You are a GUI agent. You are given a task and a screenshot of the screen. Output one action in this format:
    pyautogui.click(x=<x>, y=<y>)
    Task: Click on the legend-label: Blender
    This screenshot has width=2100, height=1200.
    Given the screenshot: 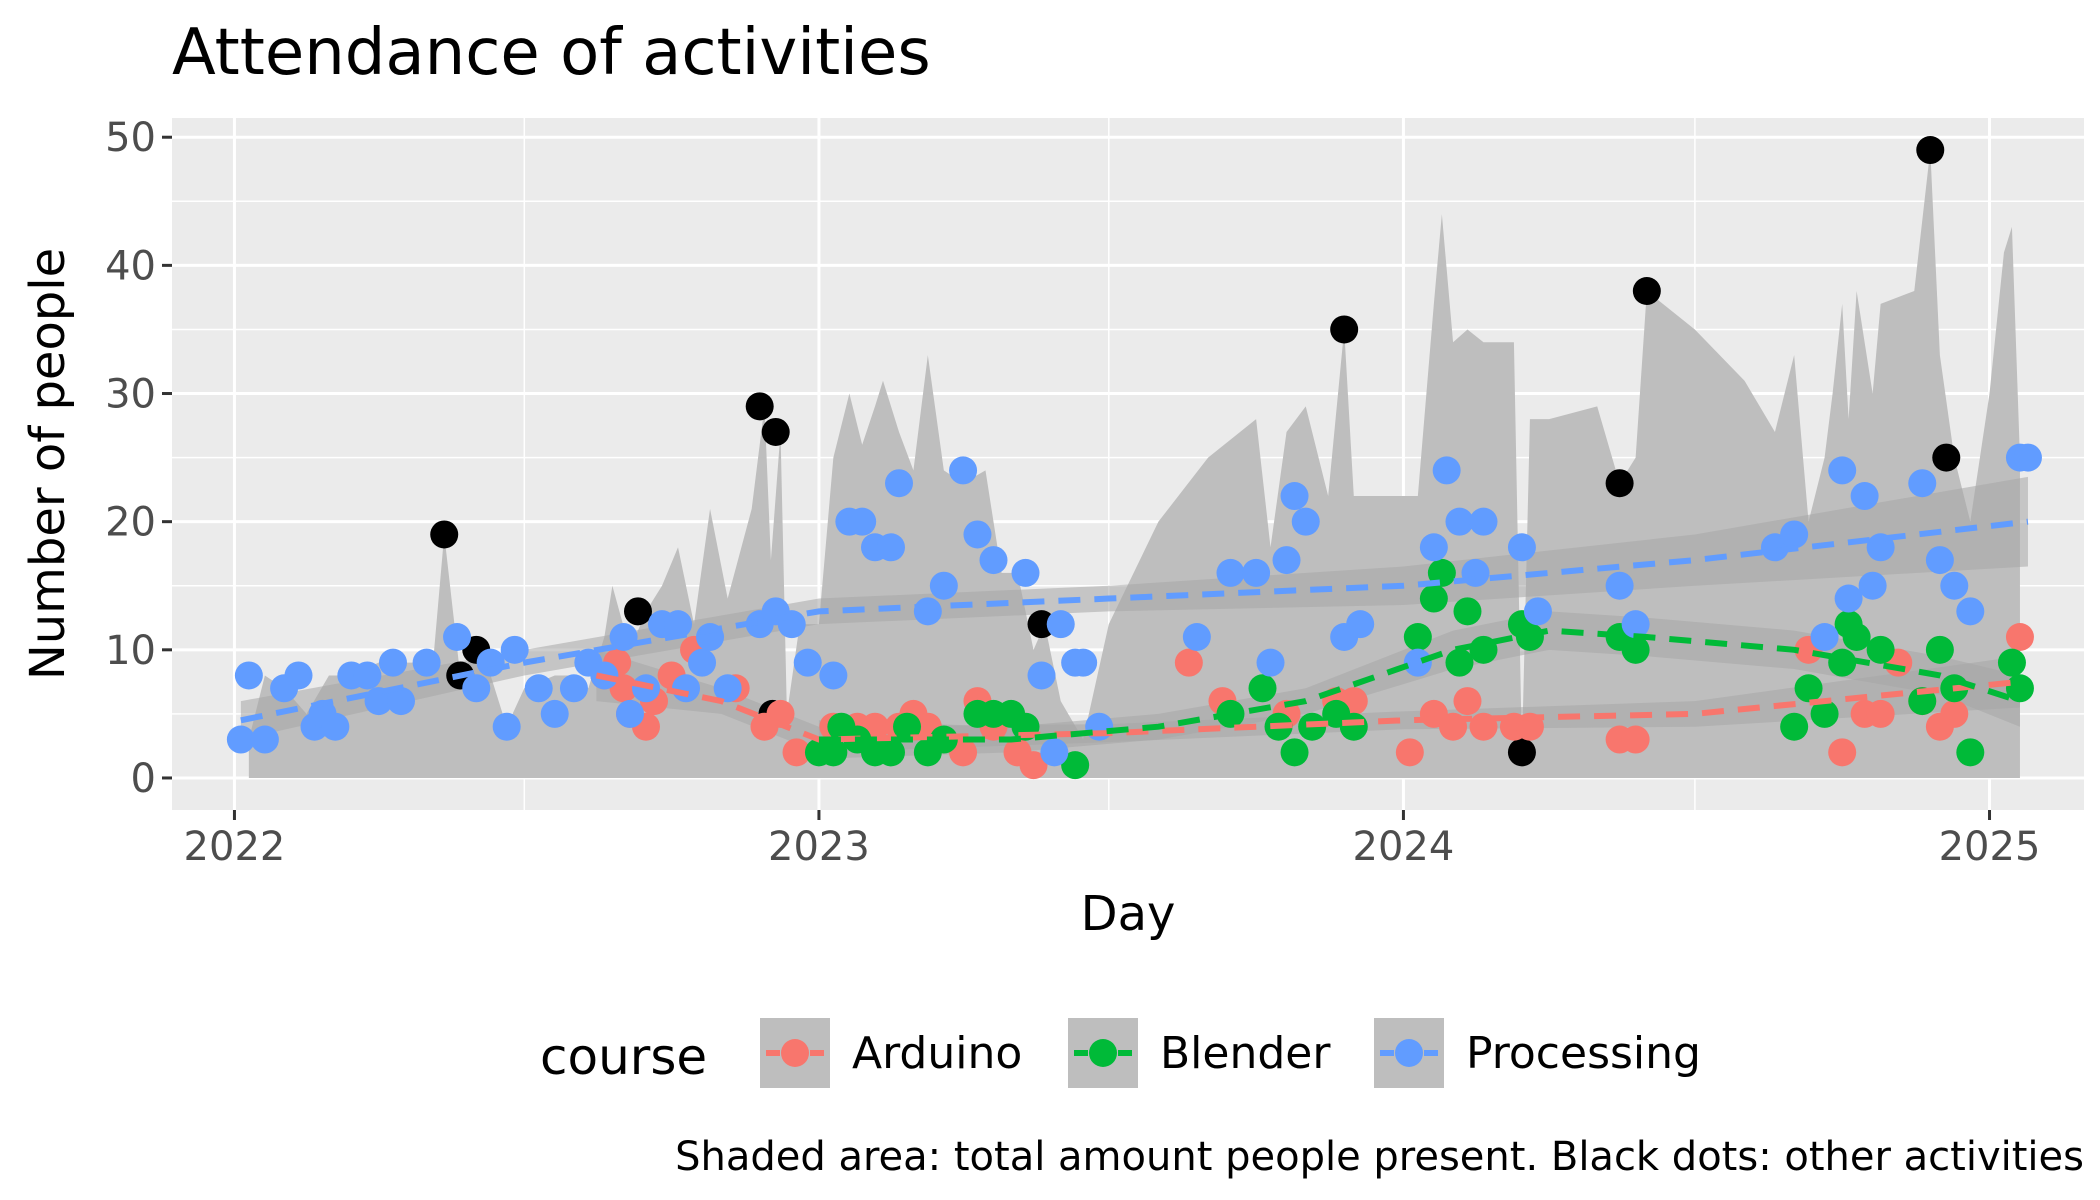 What is the action you would take?
    pyautogui.click(x=1245, y=1053)
    